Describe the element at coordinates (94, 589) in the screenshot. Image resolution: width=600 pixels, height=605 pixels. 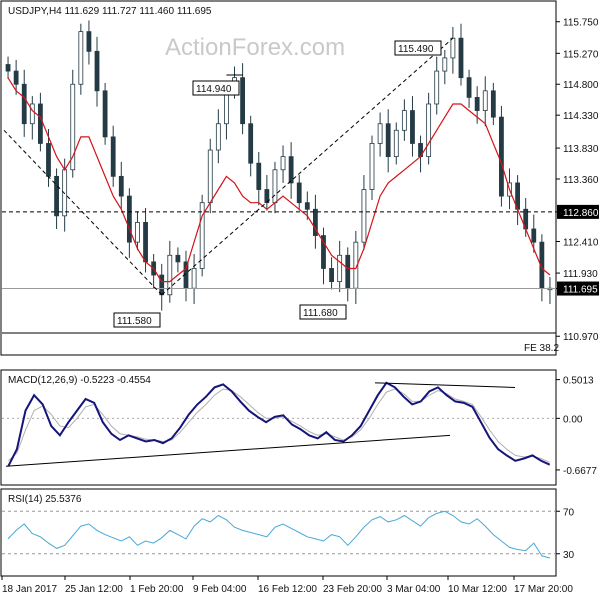
I see `x-tick-label: 25 Jan 12:00` at that location.